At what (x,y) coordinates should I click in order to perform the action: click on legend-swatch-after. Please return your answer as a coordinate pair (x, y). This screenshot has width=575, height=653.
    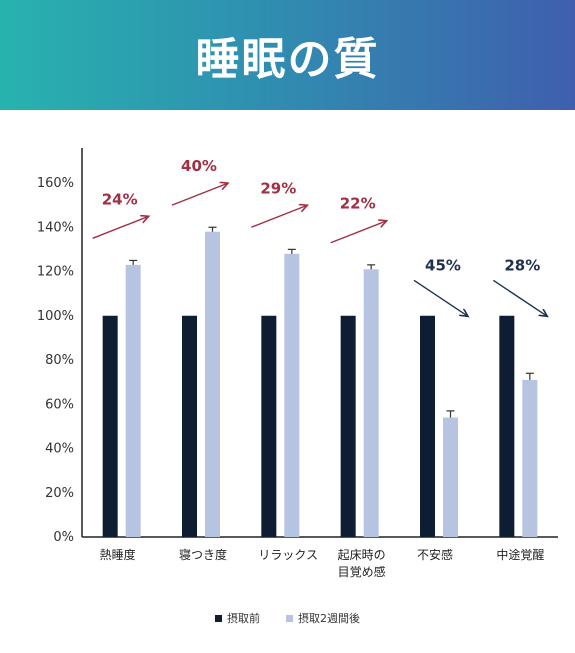
    Looking at the image, I should click on (289, 618).